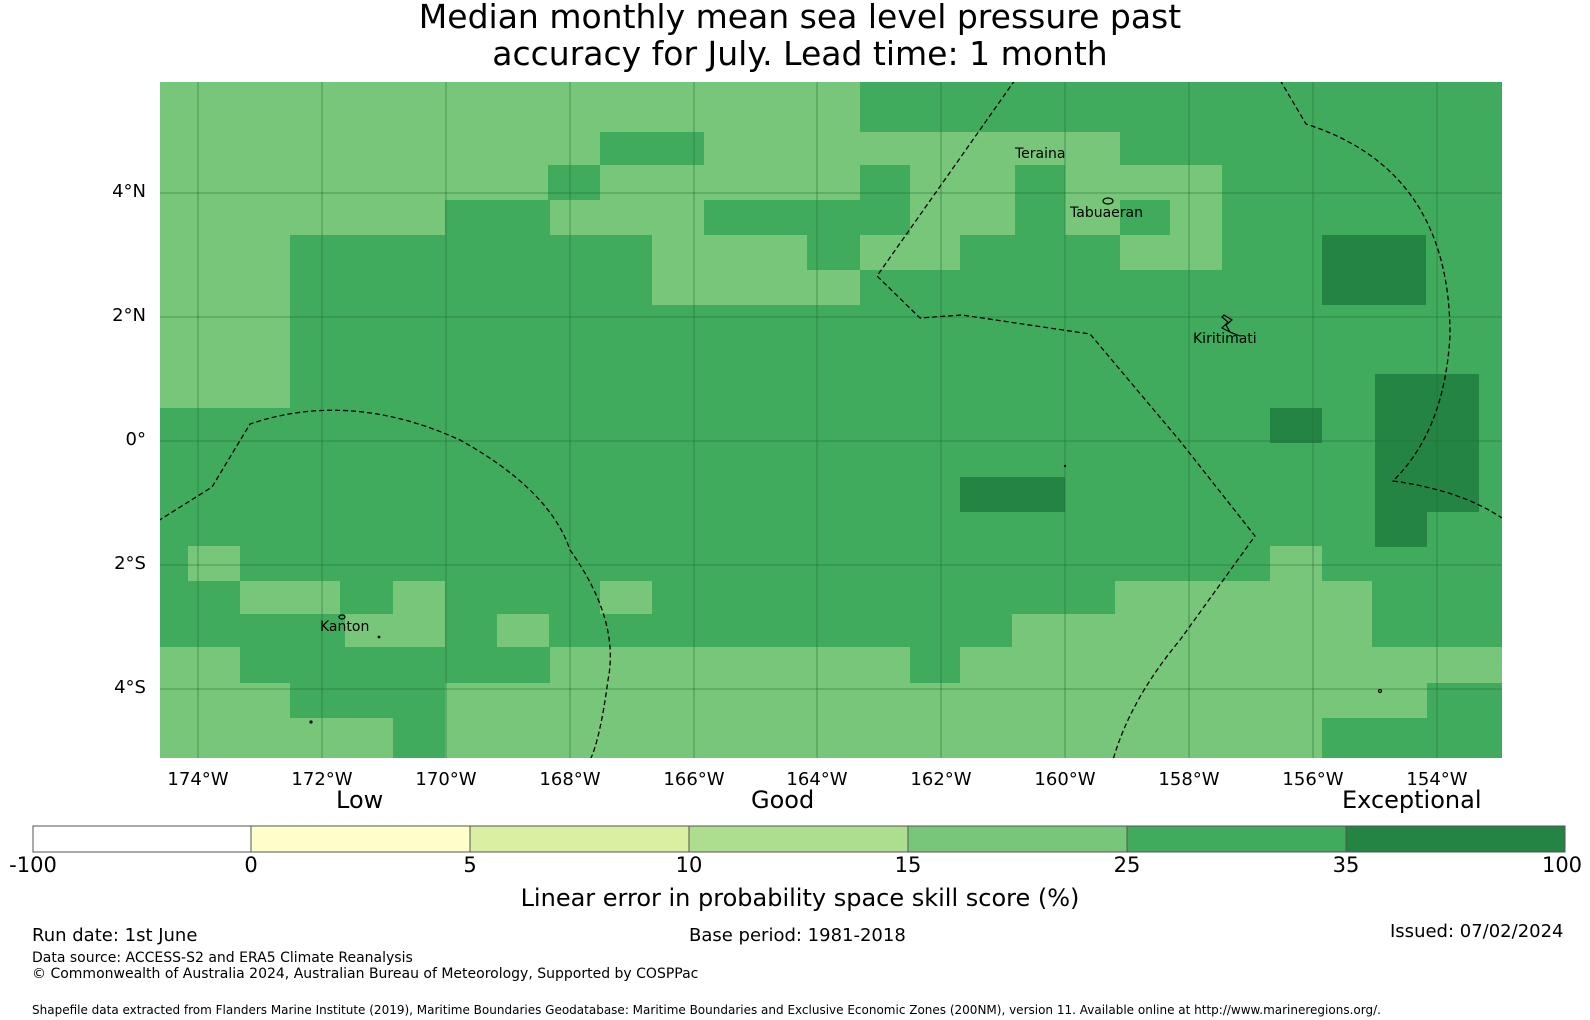 The image size is (1590, 1020). I want to click on high-skill-regions, so click(1219, 391).